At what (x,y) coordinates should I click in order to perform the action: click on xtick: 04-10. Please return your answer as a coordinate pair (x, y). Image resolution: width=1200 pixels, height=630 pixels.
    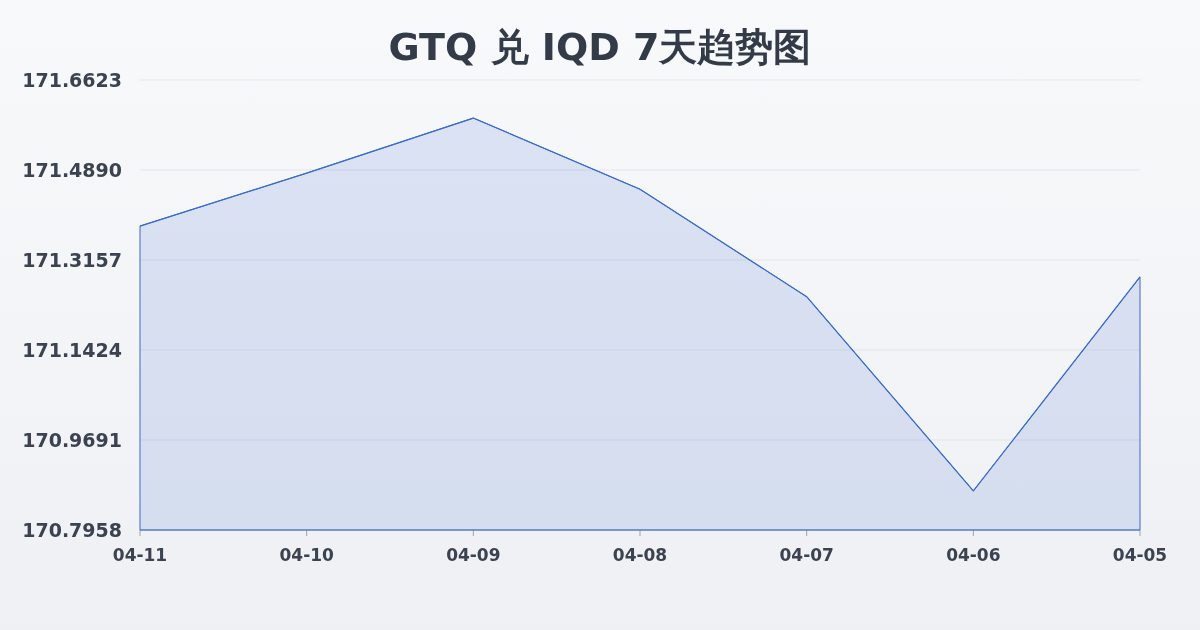
    Looking at the image, I should click on (306, 555).